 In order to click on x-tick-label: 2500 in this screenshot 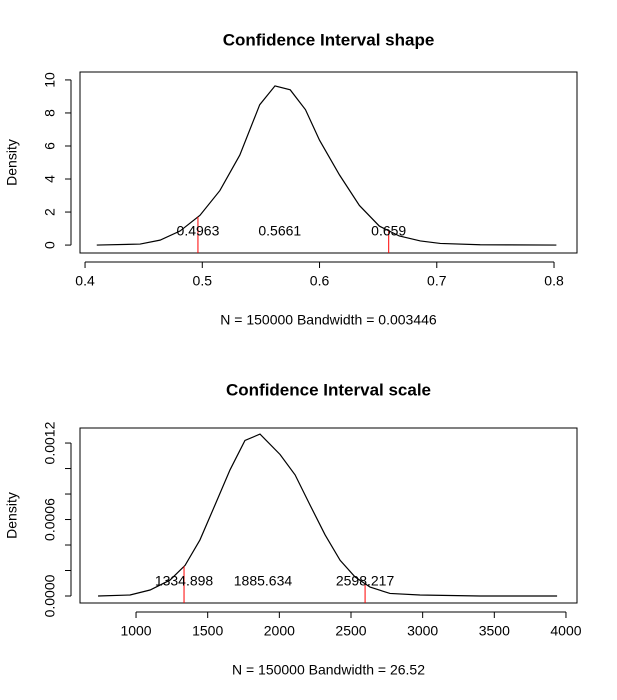, I will do `click(350, 631)`.